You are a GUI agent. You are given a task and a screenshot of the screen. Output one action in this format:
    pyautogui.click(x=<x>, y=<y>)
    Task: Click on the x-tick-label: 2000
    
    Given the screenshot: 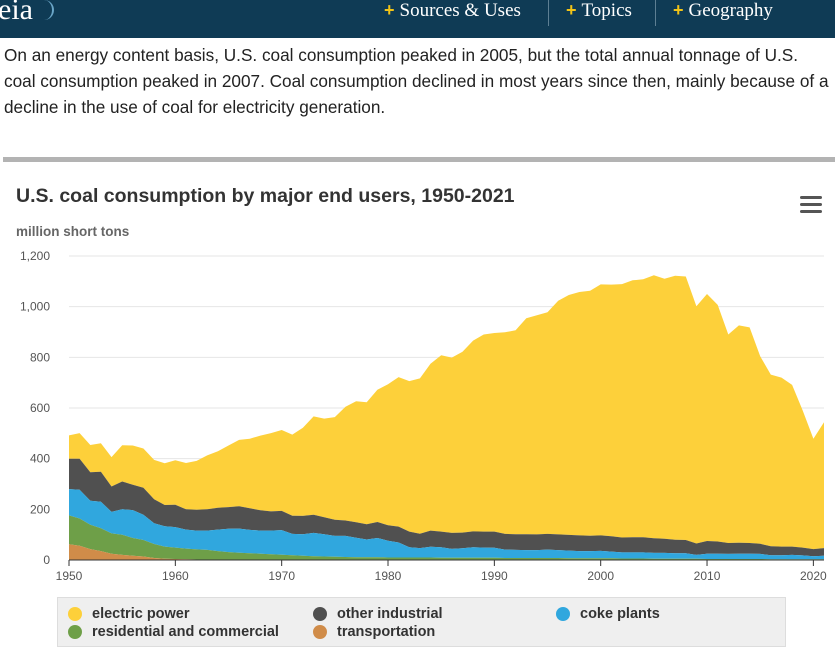 What is the action you would take?
    pyautogui.click(x=600, y=576)
    